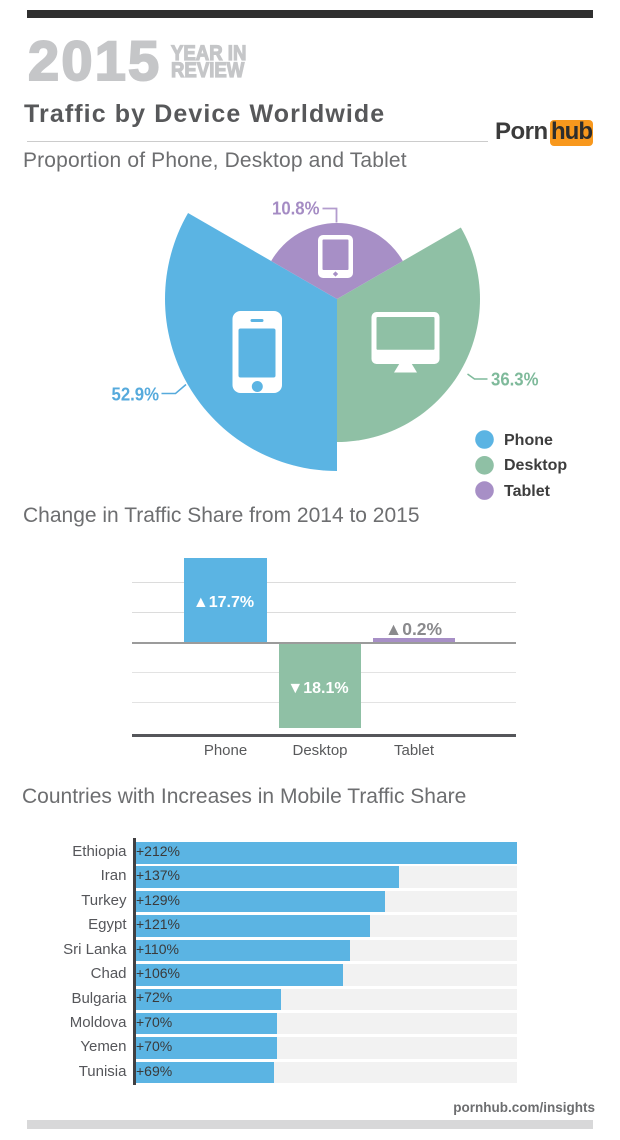 The width and height of the screenshot is (620, 1140). Describe the element at coordinates (296, 209) in the screenshot. I see `svg-text: 10.8%` at that location.